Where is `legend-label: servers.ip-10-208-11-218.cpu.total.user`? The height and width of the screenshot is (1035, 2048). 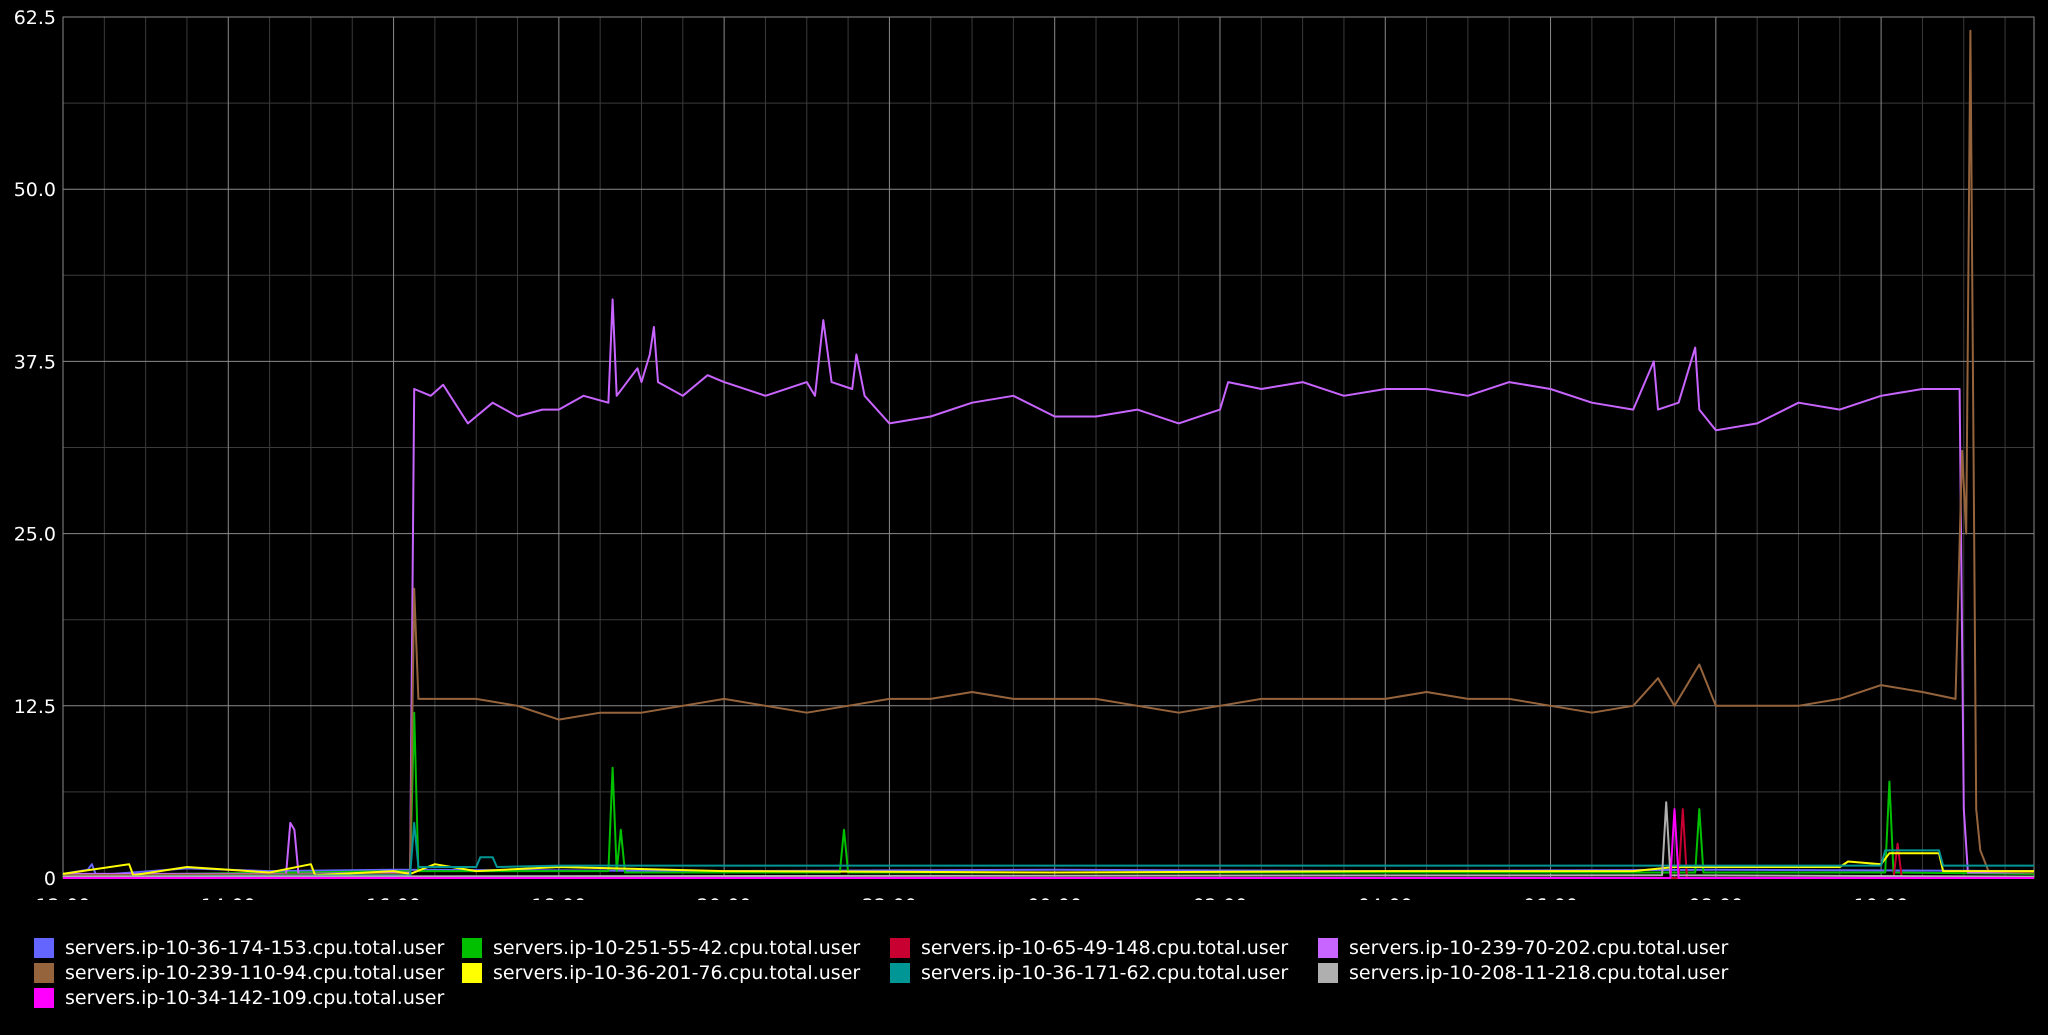 legend-label: servers.ip-10-208-11-218.cpu.total.user is located at coordinates (1539, 972).